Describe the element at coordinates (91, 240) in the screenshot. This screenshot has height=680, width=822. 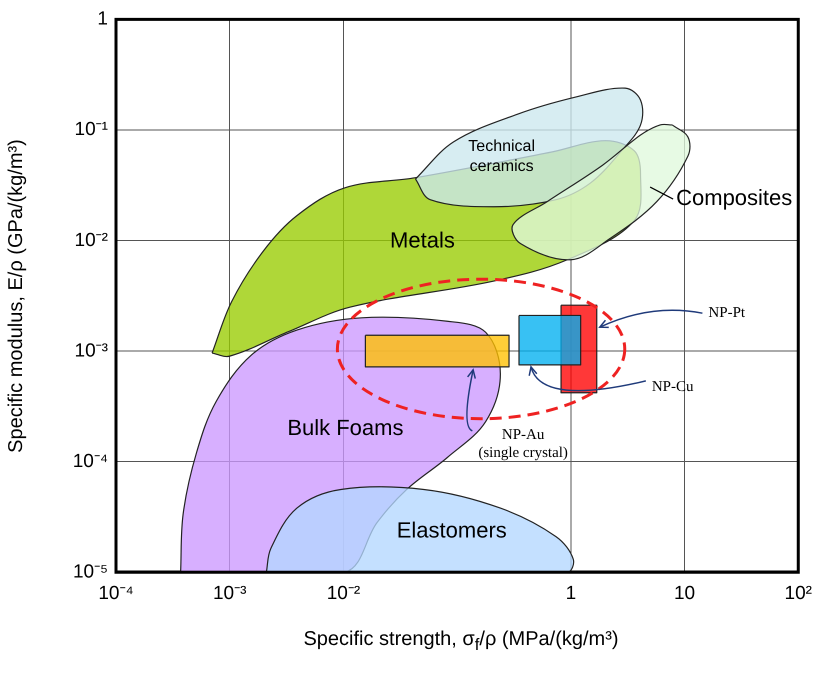
I see `y-tick-label: 10⁻²` at that location.